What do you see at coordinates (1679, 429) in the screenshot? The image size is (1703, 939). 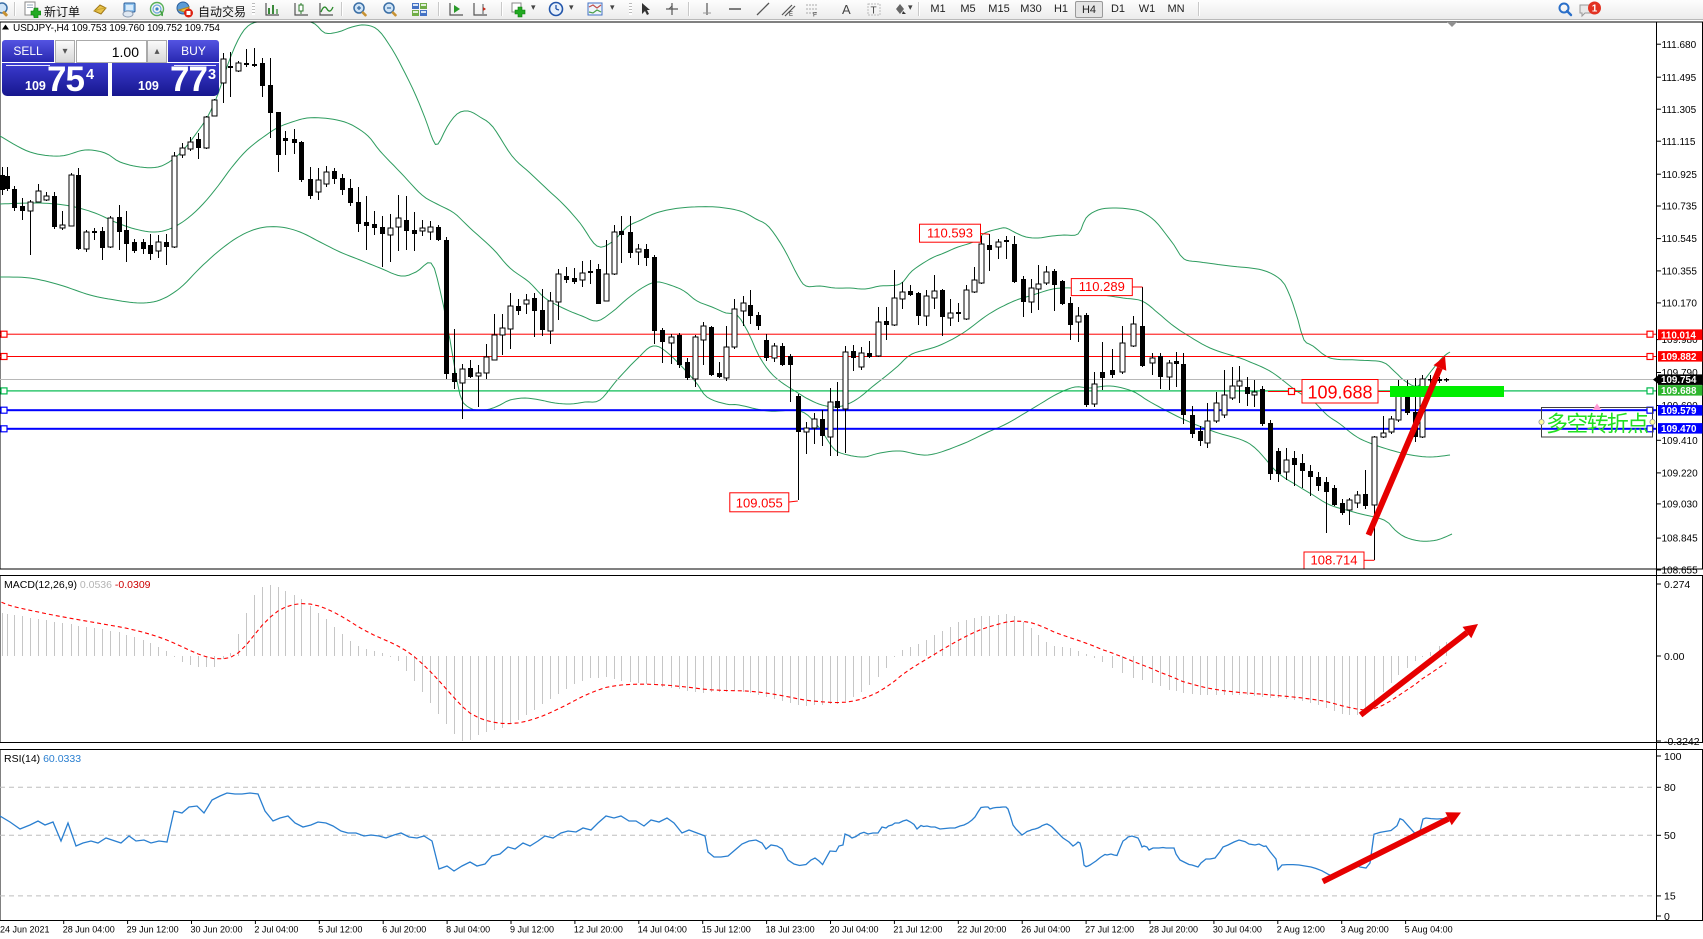 I see `svg-text: 109.470` at bounding box center [1679, 429].